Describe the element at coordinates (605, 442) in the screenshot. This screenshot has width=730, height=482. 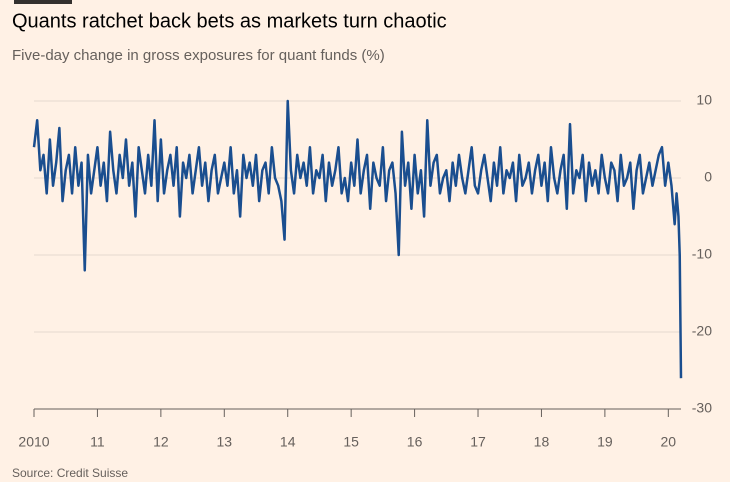
I see `x-tick-label: 19` at that location.